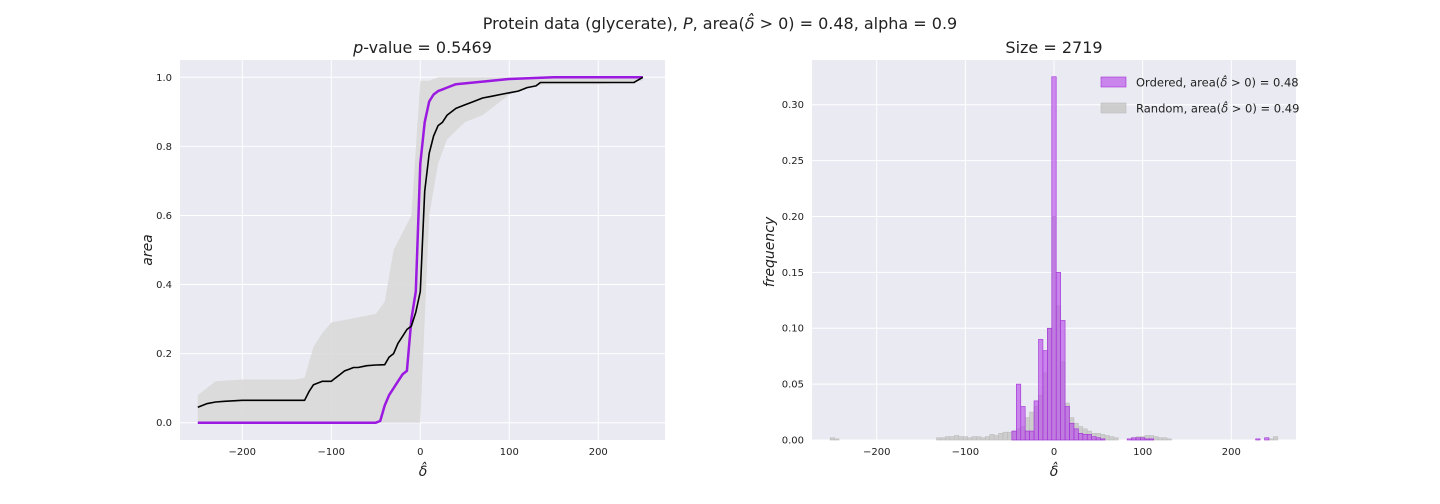 The height and width of the screenshot is (504, 1440). What do you see at coordinates (1113, 82) in the screenshot?
I see `legend-swatch-ordered` at bounding box center [1113, 82].